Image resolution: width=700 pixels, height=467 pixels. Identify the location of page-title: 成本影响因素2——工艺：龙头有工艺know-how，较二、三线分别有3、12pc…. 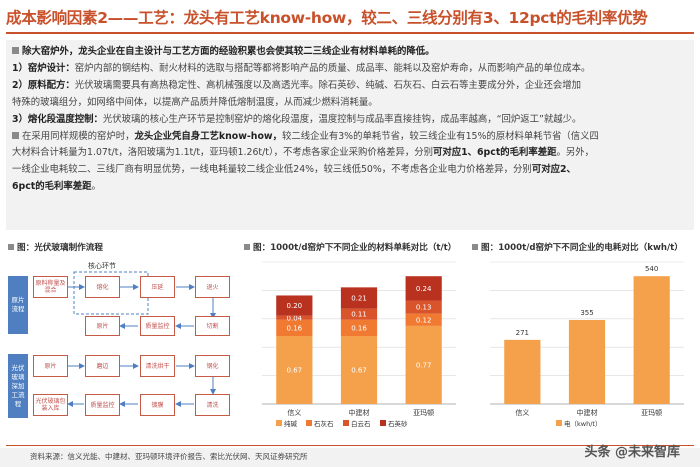
(327, 18).